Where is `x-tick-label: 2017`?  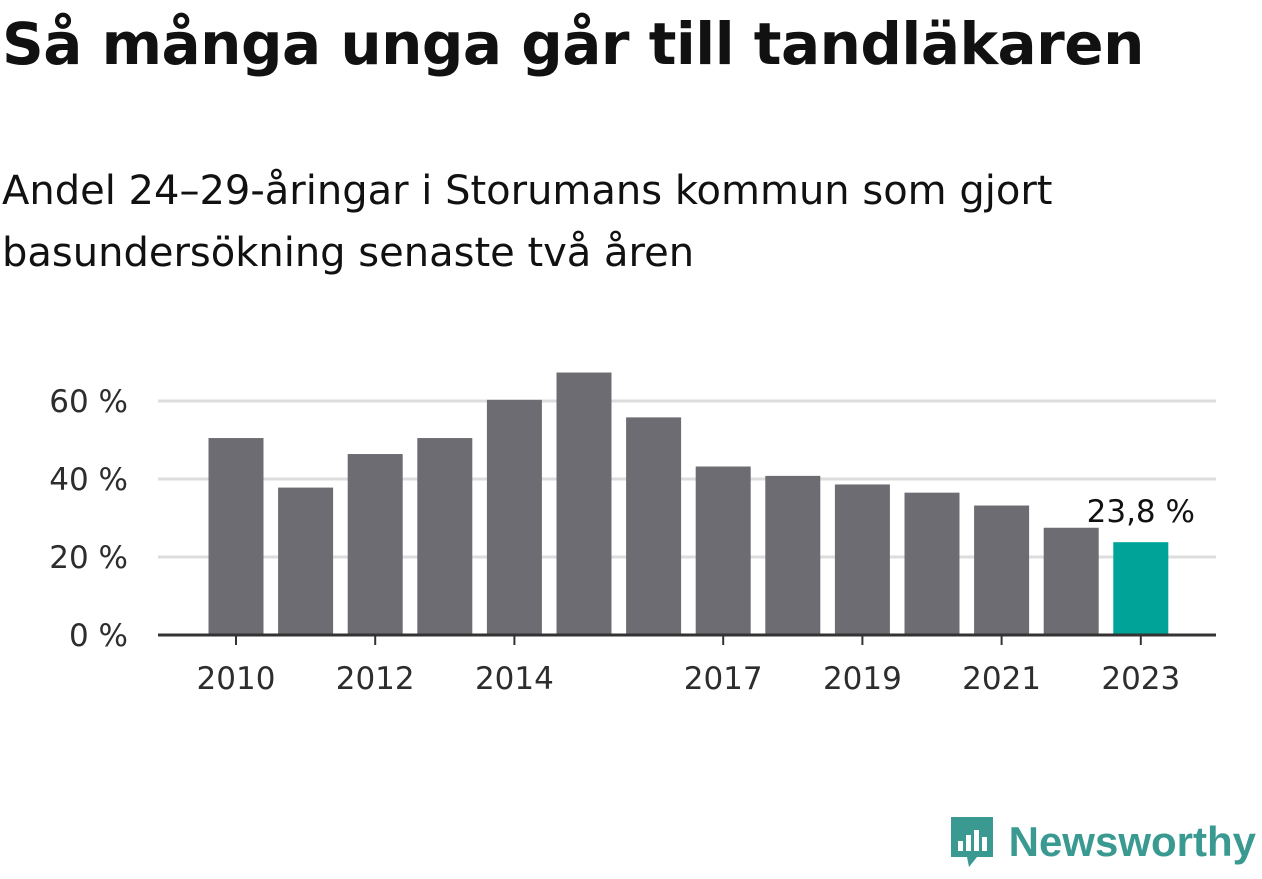
x-tick-label: 2017 is located at coordinates (723, 679).